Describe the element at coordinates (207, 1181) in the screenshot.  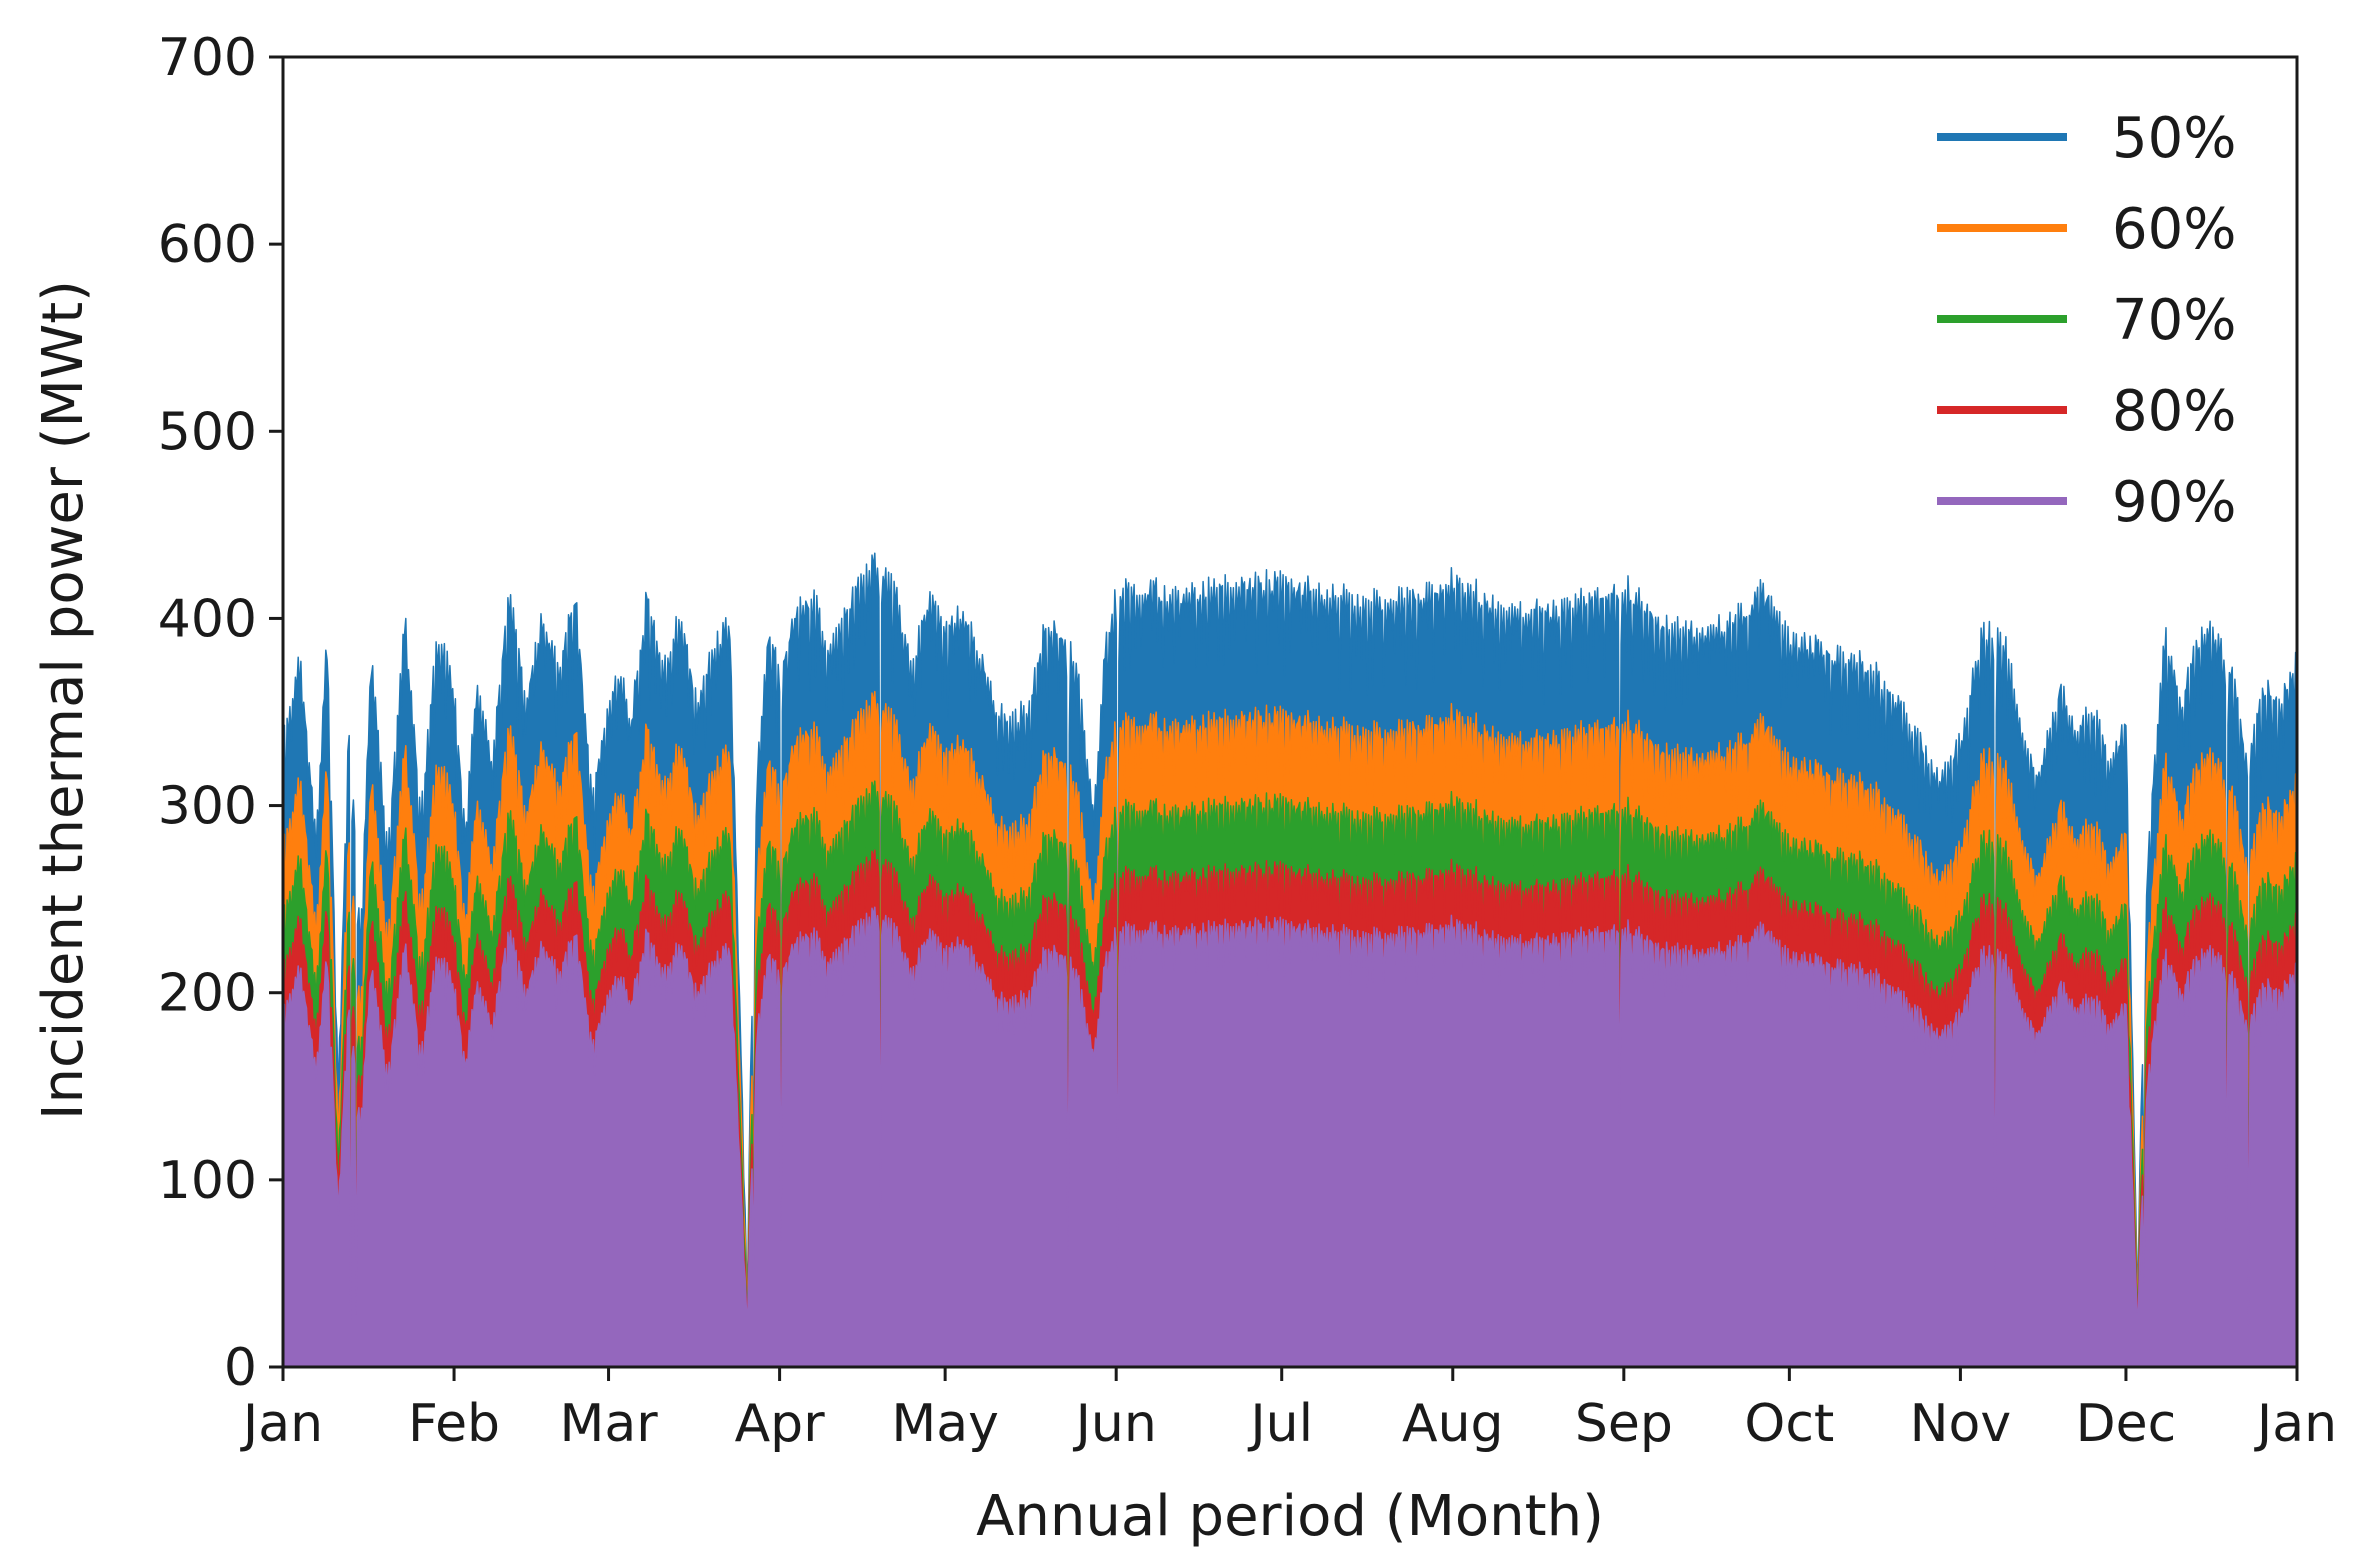
I see `y-tick-label: 100` at that location.